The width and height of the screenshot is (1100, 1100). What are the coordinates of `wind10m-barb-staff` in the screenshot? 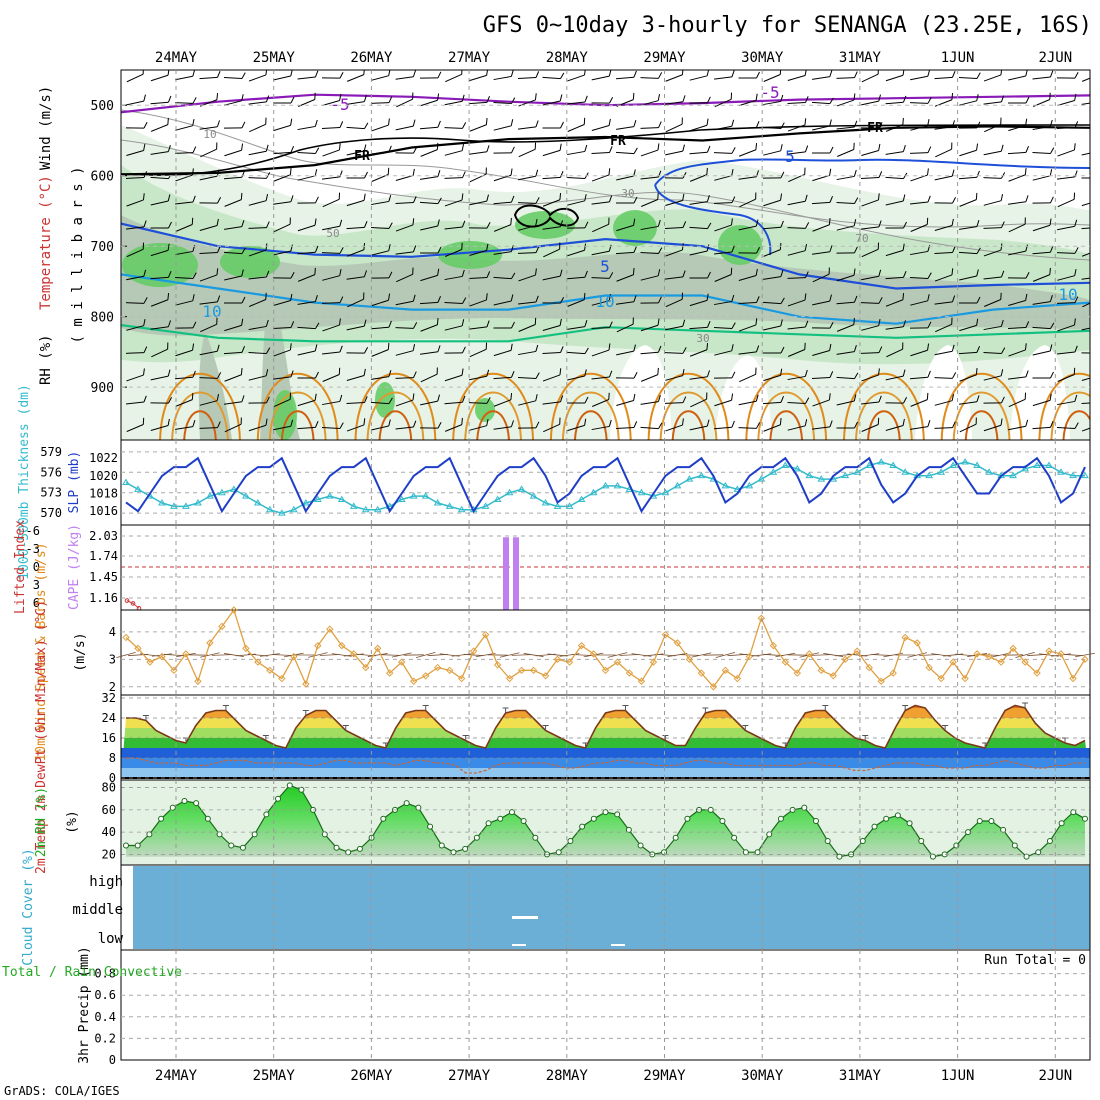 It's located at (521, 655).